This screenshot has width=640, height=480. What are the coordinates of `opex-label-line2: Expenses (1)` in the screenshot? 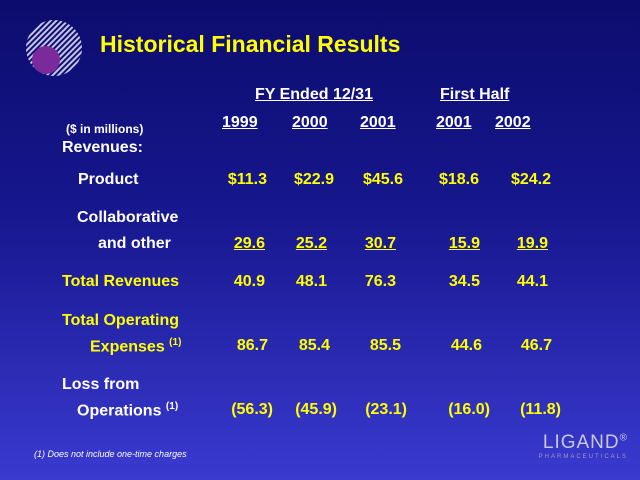 It's located at (135, 346).